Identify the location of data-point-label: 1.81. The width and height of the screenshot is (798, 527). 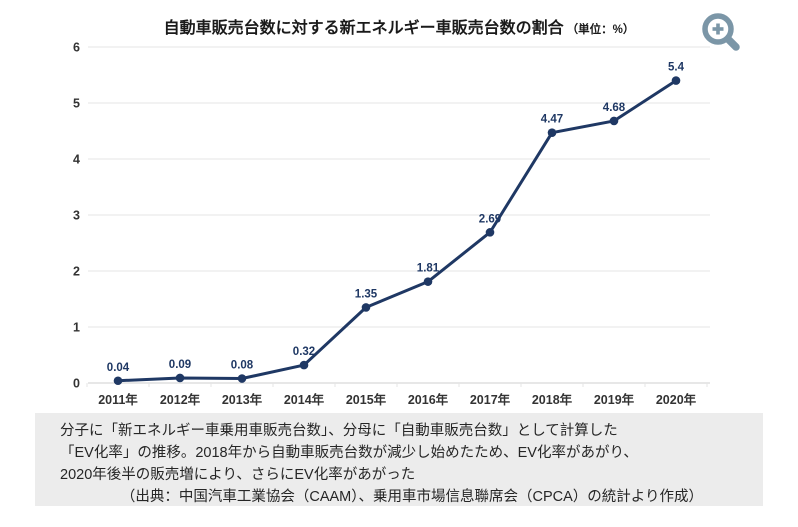
(428, 269).